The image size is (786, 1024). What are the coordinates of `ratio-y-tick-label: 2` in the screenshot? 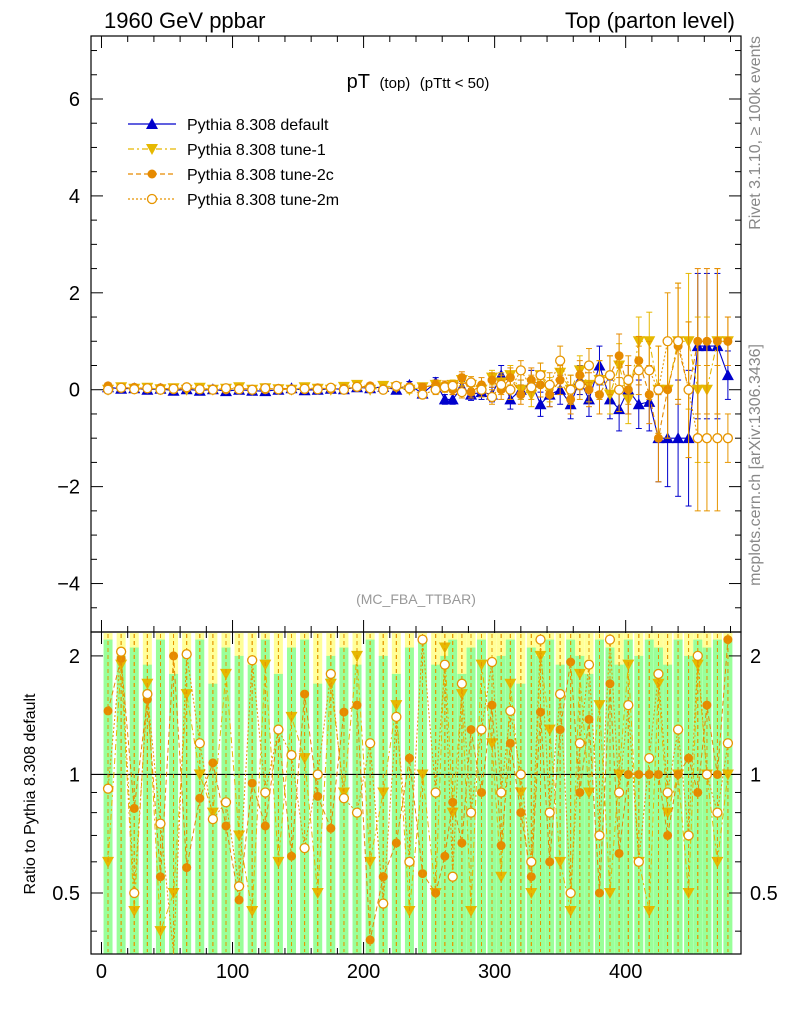 It's located at (74, 657).